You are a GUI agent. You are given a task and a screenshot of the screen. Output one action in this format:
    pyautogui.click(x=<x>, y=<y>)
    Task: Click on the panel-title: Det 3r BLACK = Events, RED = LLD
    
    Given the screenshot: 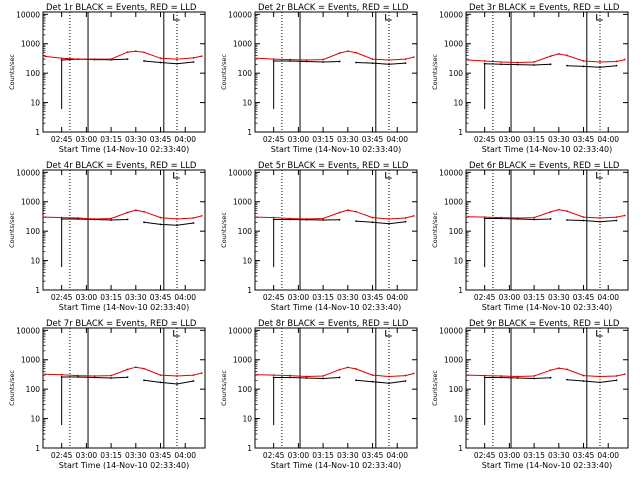 What is the action you would take?
    pyautogui.click(x=544, y=8)
    